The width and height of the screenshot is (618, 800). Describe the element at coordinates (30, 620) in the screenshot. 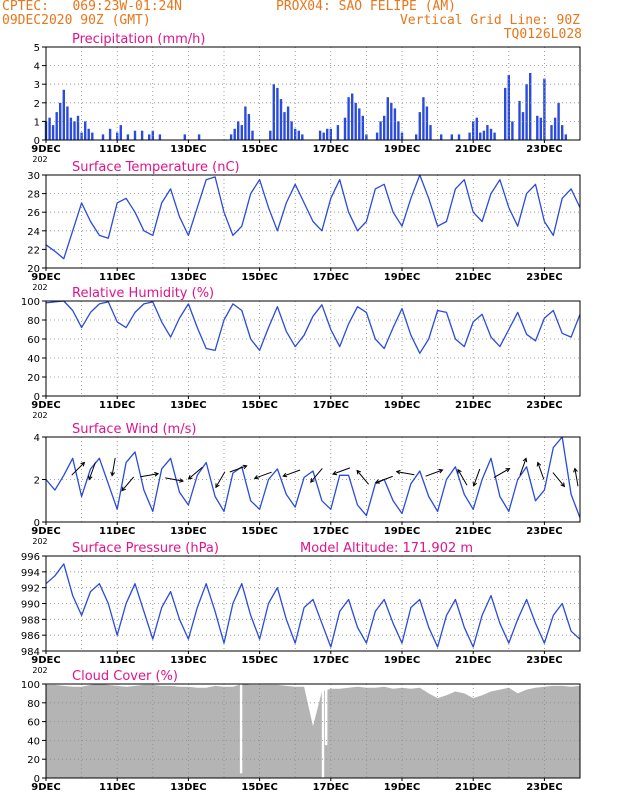

I see `ytick-label: 988` at that location.